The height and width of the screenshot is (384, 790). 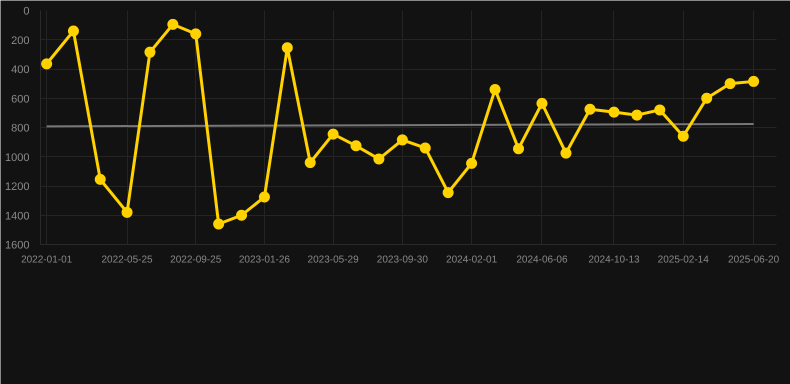 I want to click on x-tick-label: 2022-01-01, so click(x=47, y=260).